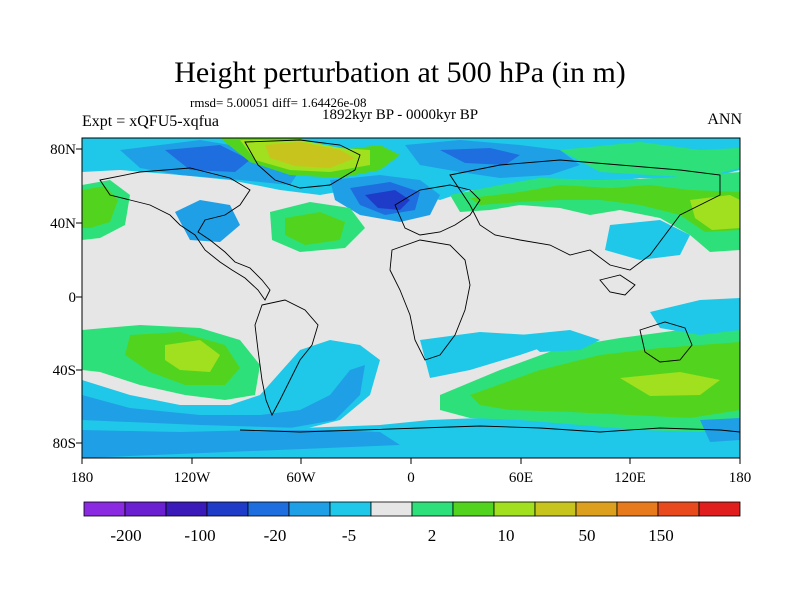 This screenshot has height=600, width=800. Describe the element at coordinates (400, 72) in the screenshot. I see `plot-title: Height perturbation at 500 hPa (in m)` at that location.